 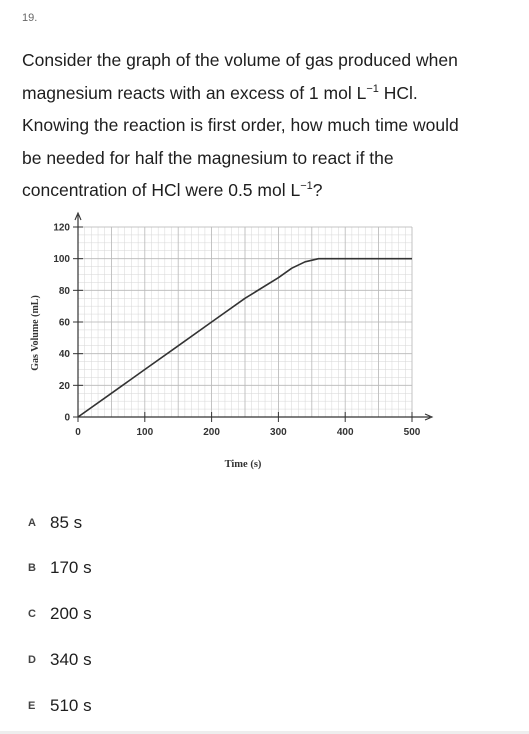 What do you see at coordinates (65, 291) in the screenshot?
I see `y-tick-label: 80` at bounding box center [65, 291].